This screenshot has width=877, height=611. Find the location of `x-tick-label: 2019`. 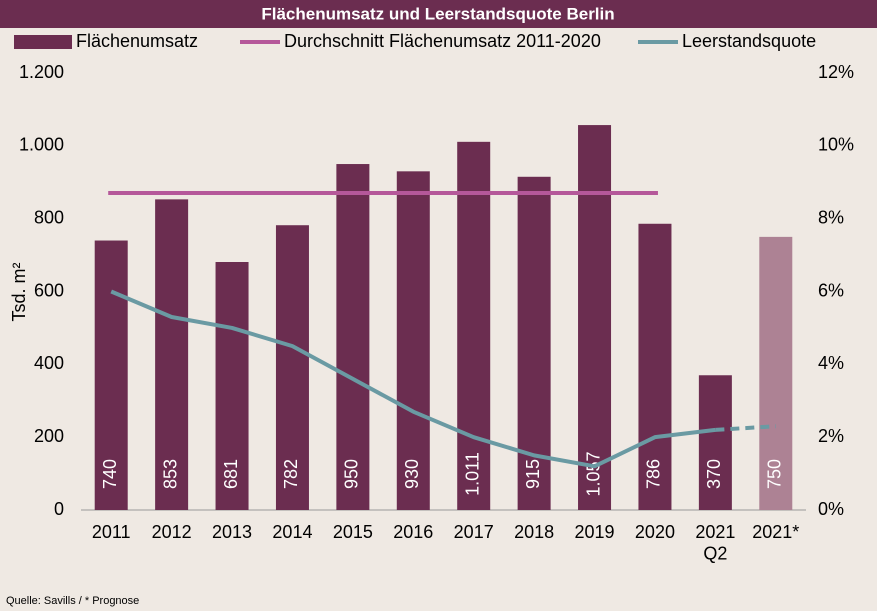

x-tick-label: 2019 is located at coordinates (595, 532).